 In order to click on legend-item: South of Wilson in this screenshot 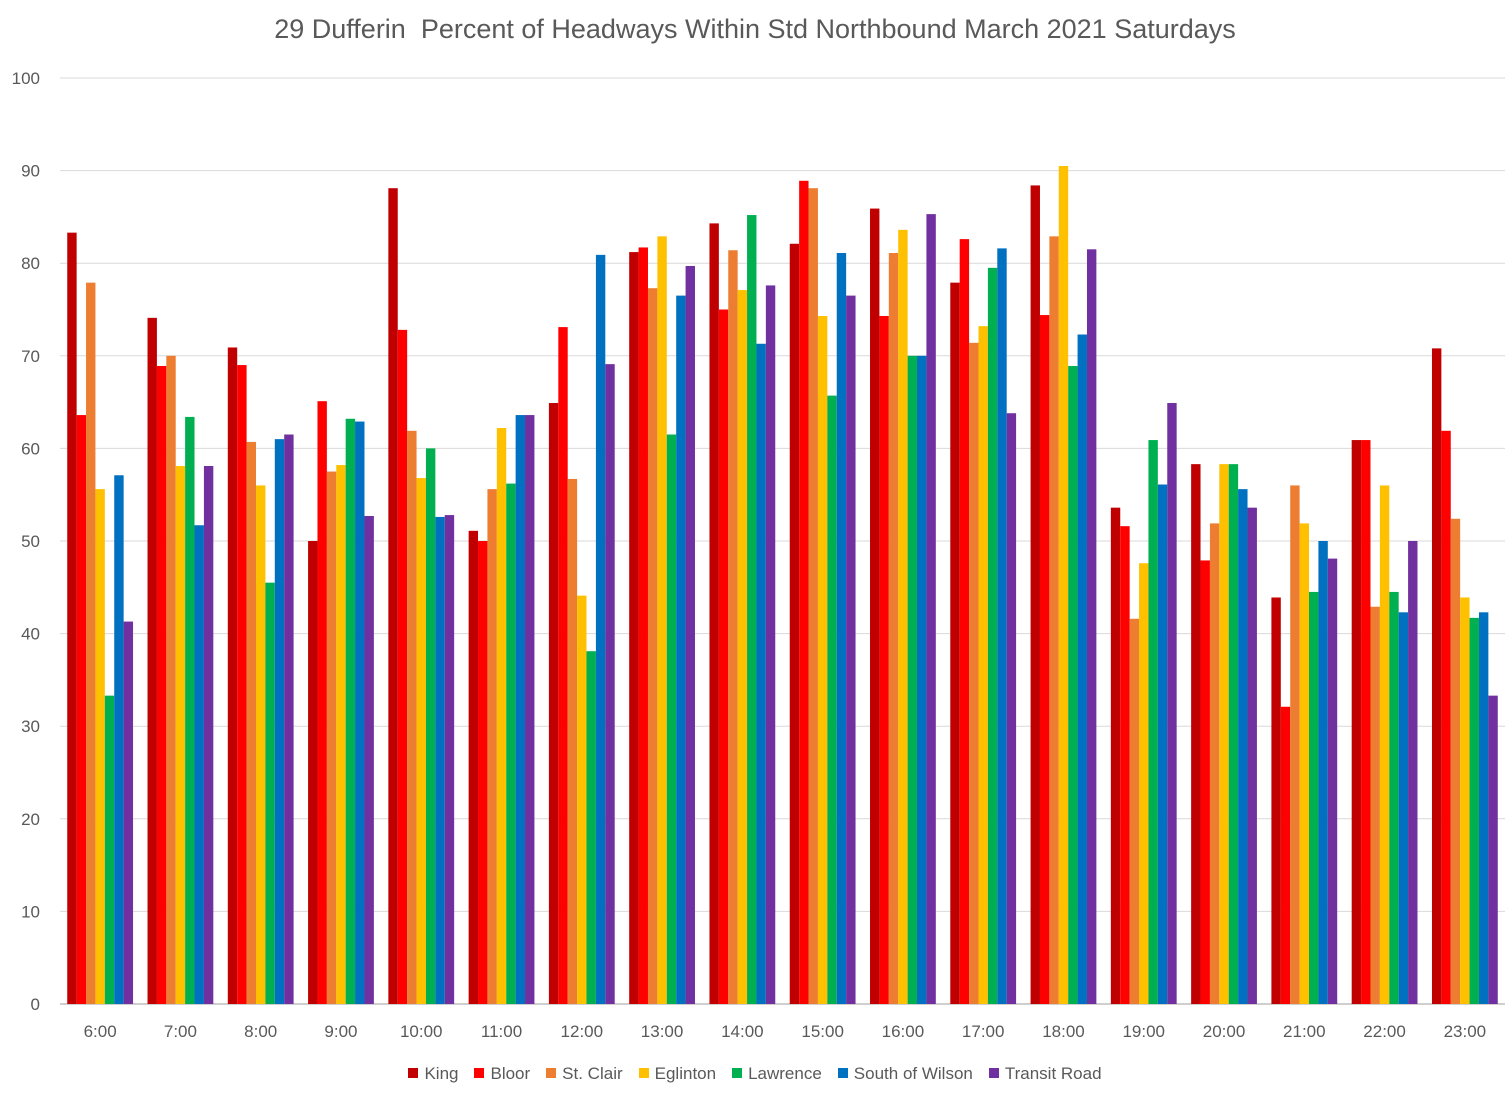, I will do `click(905, 1074)`.